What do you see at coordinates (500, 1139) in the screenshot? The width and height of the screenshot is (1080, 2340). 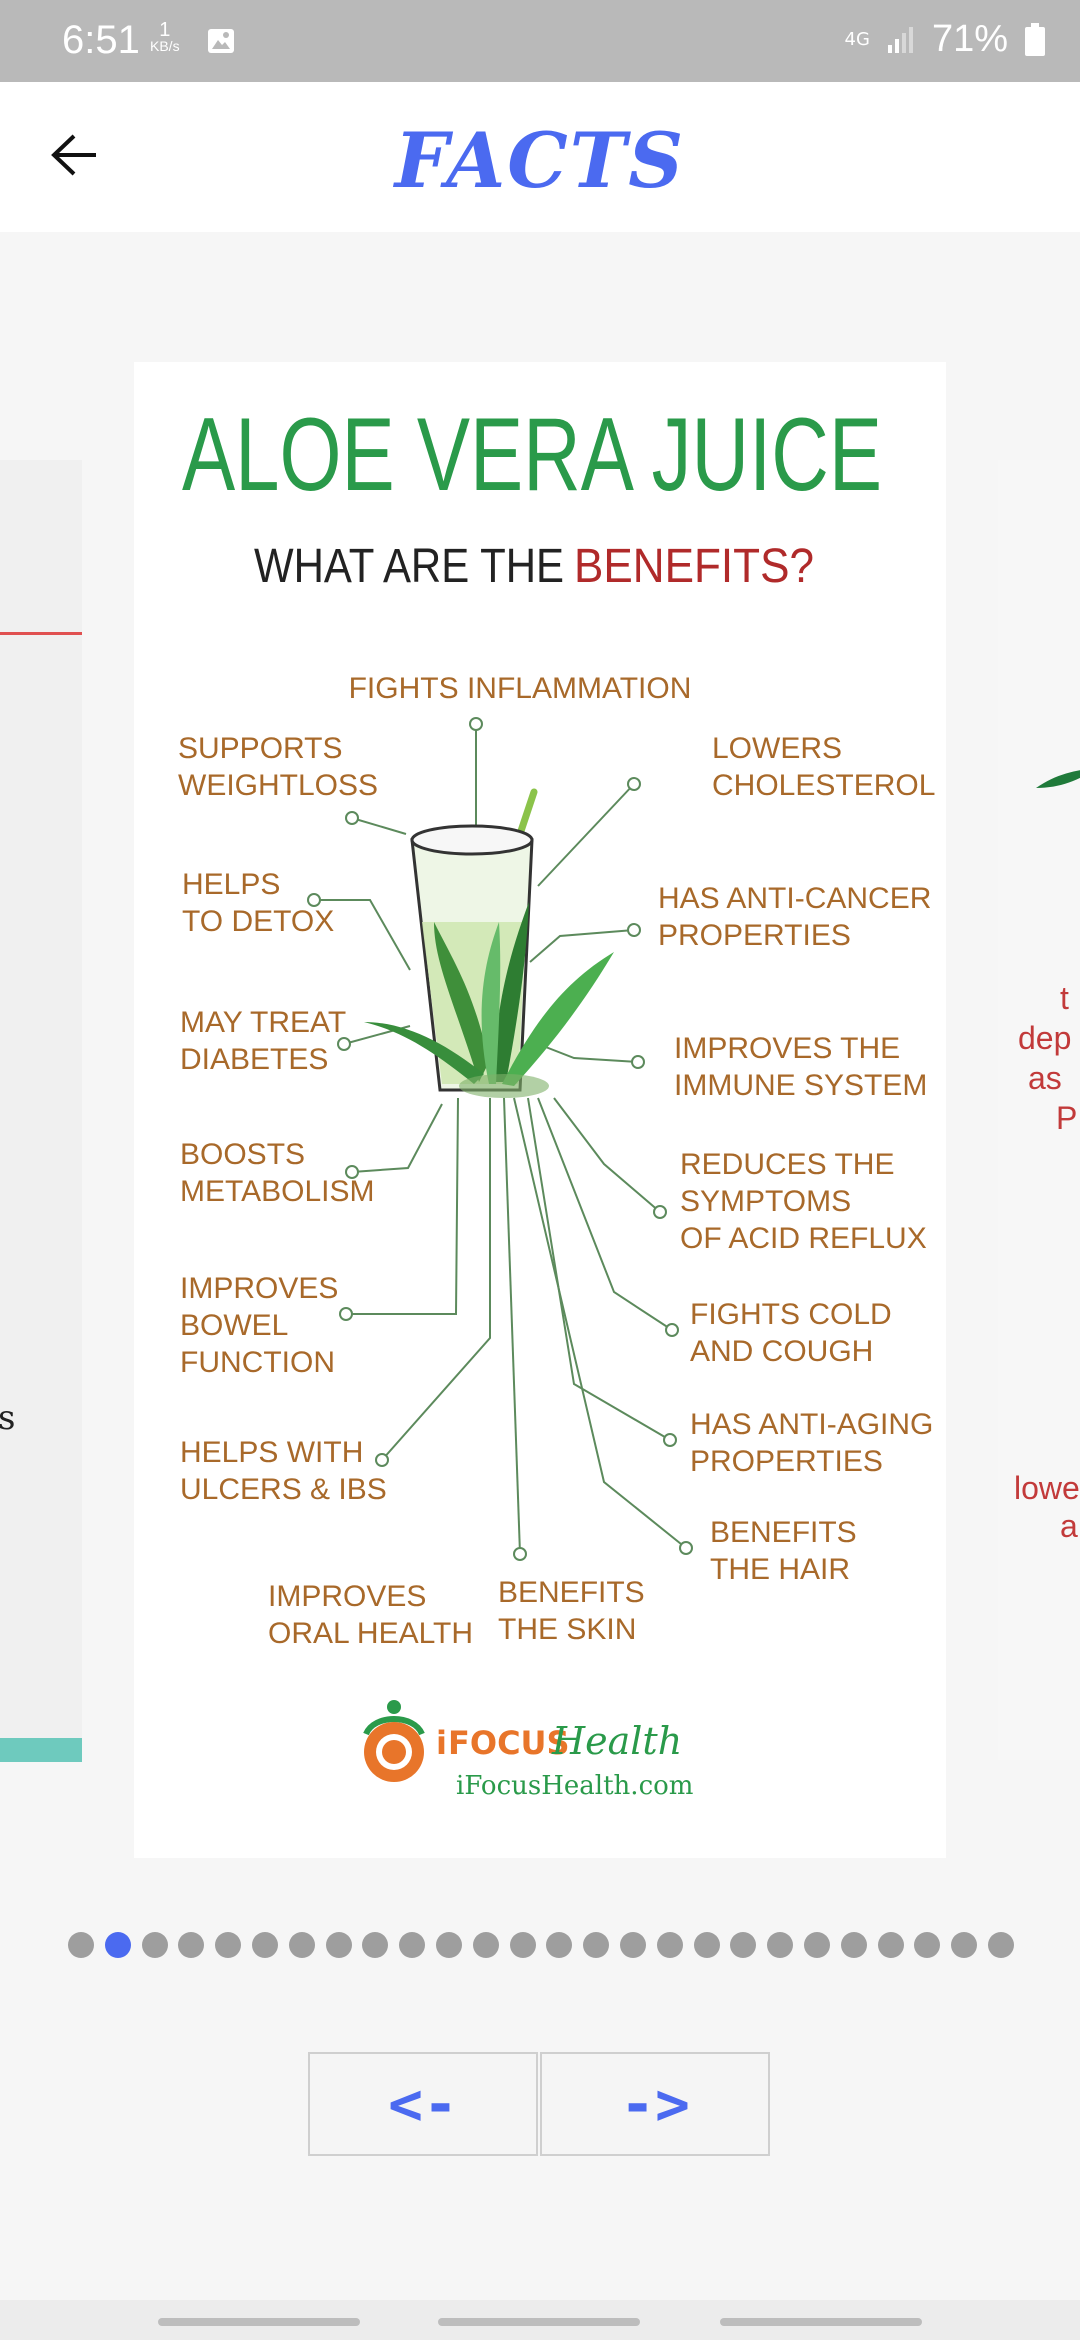 I see `connector-lines` at bounding box center [500, 1139].